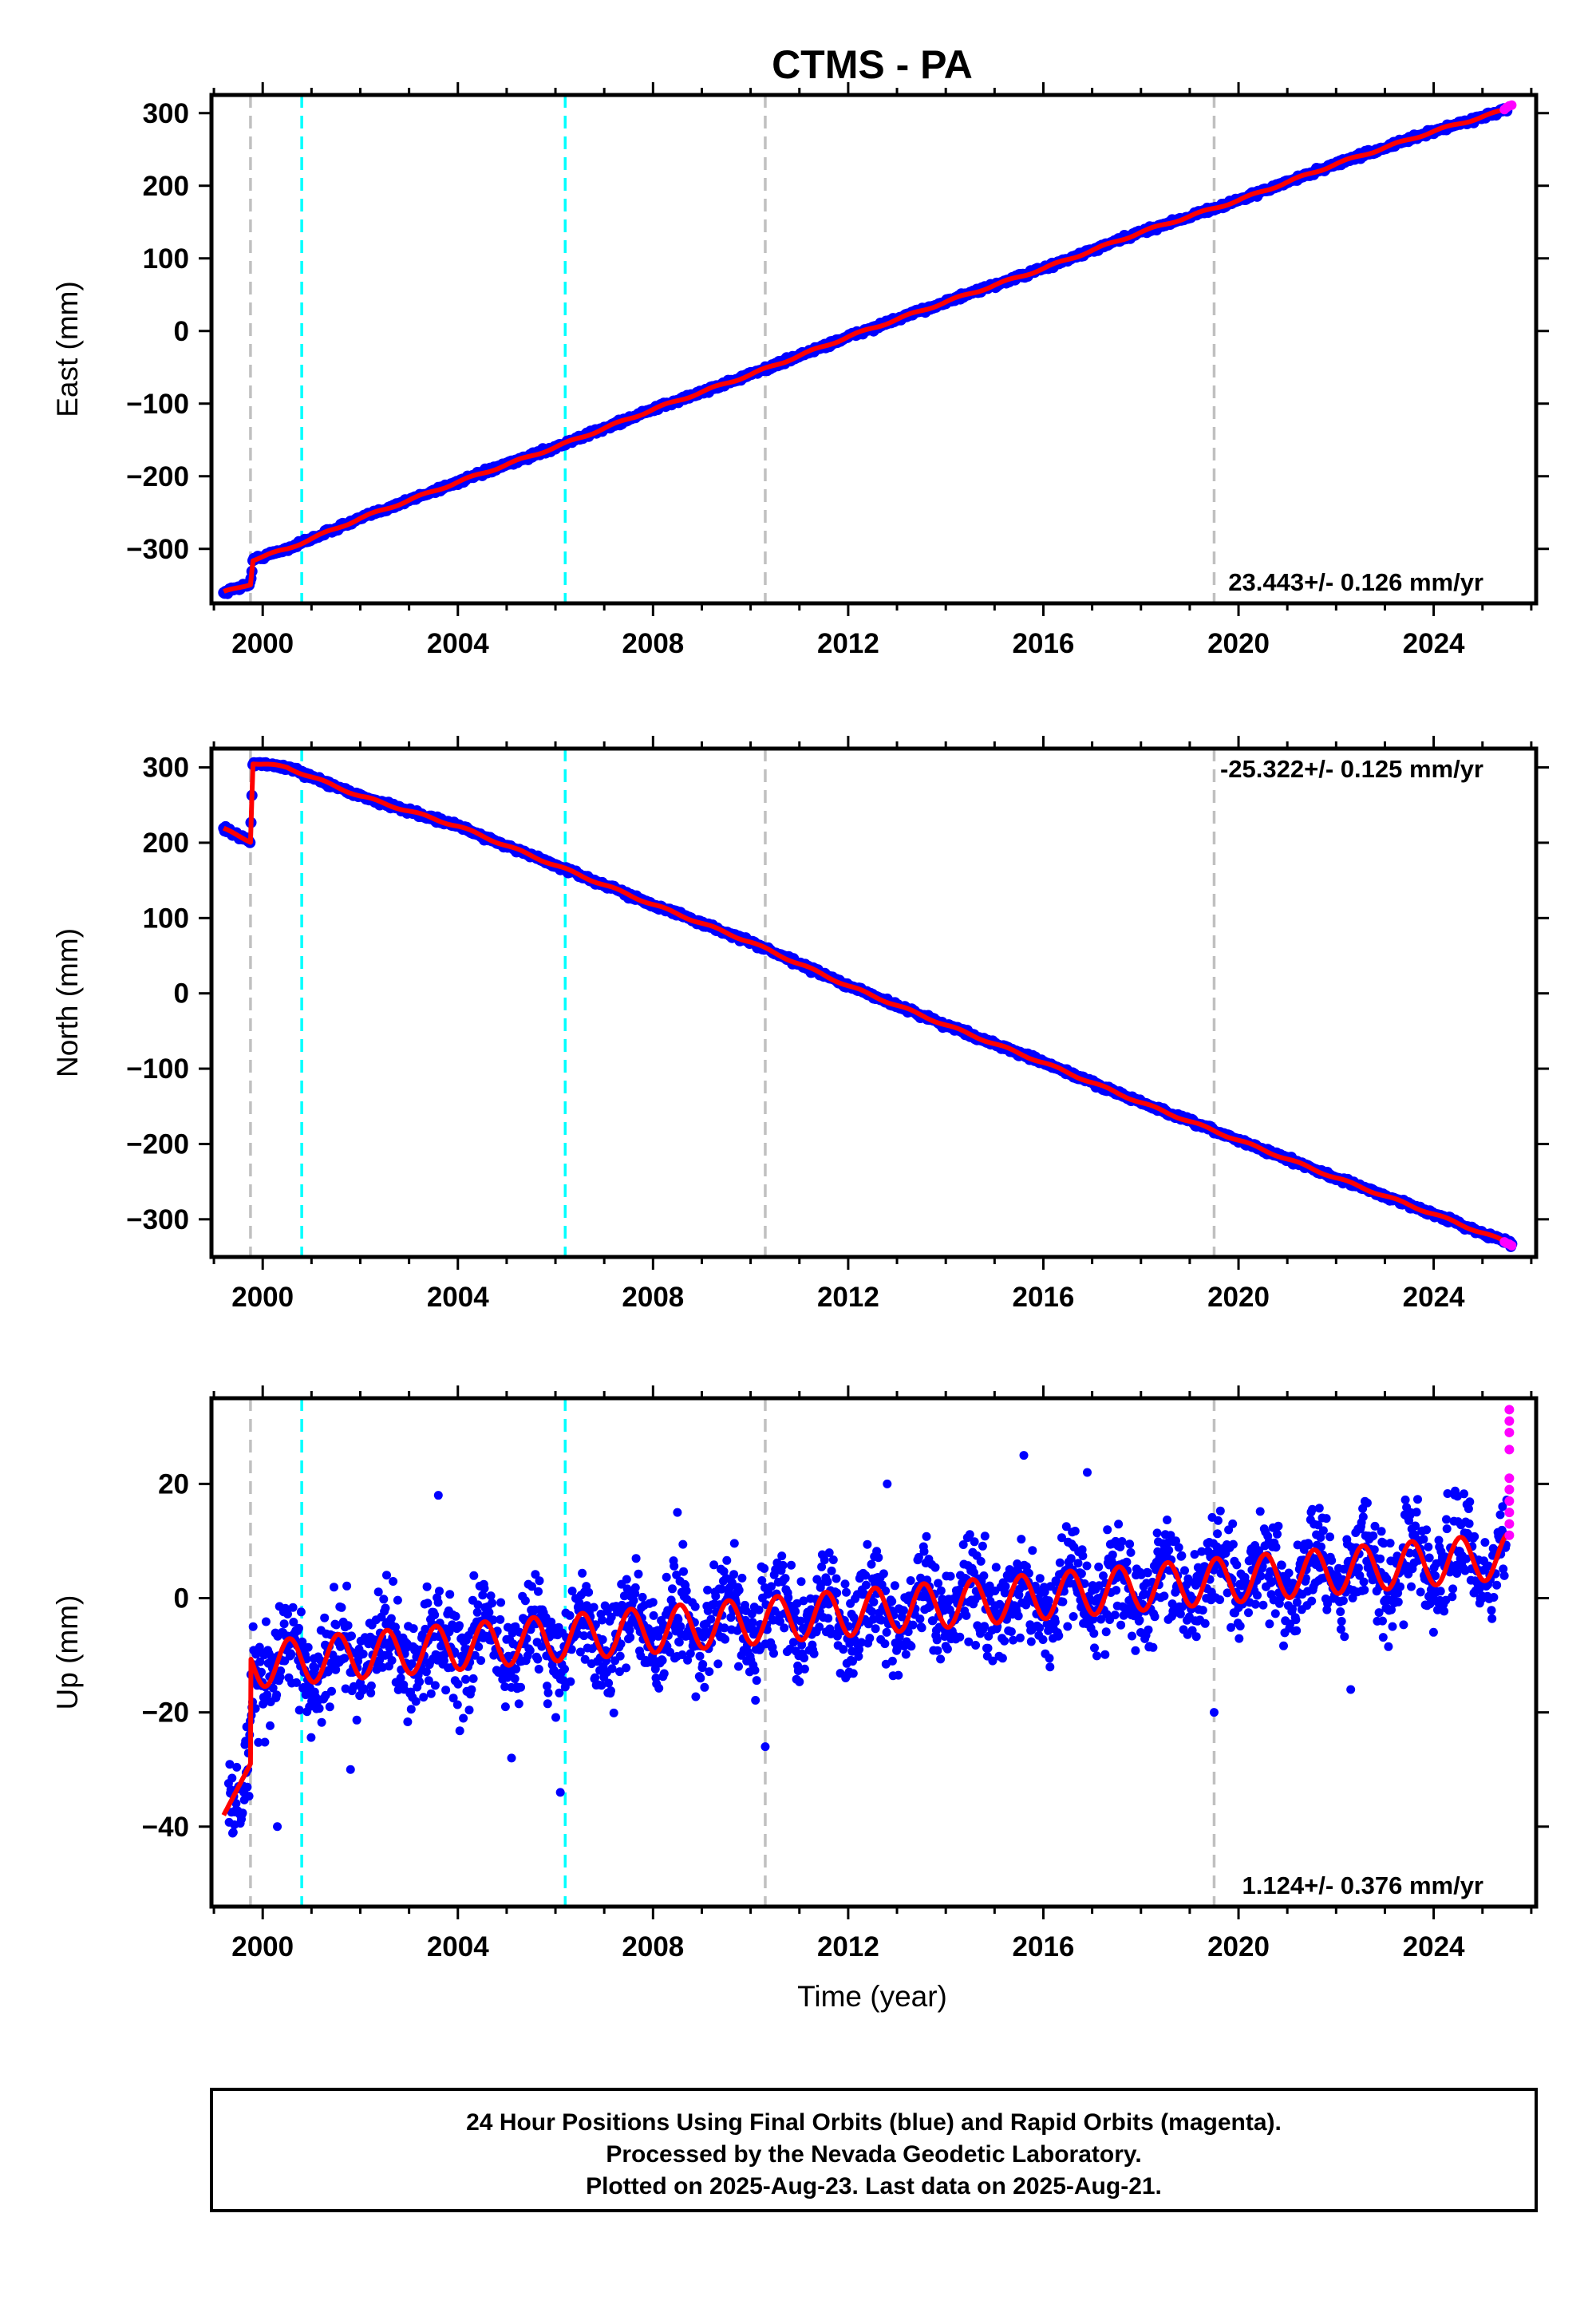  Describe the element at coordinates (653, 1297) in the screenshot. I see `north-x-tick-label: 2008` at that location.